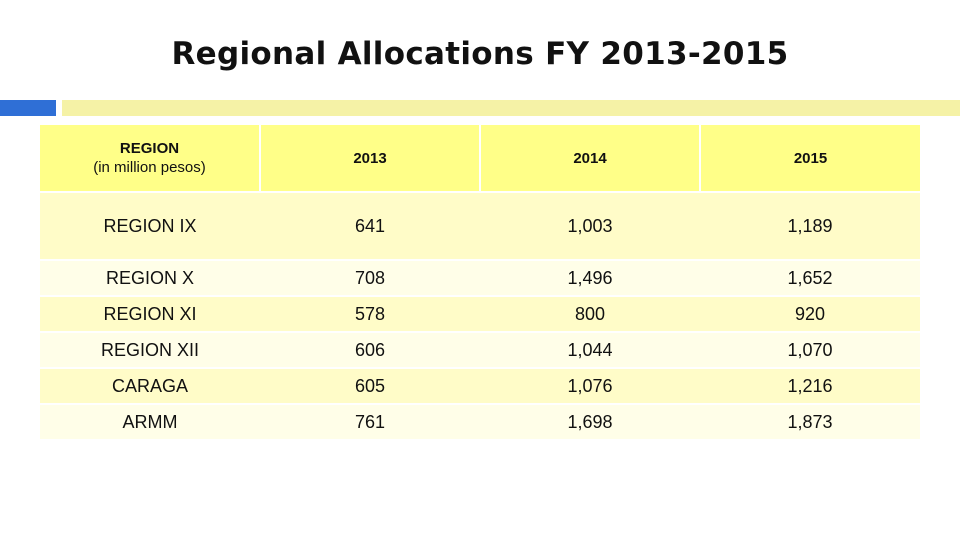  Describe the element at coordinates (150, 225) in the screenshot. I see `cell-region: REGION IX` at that location.